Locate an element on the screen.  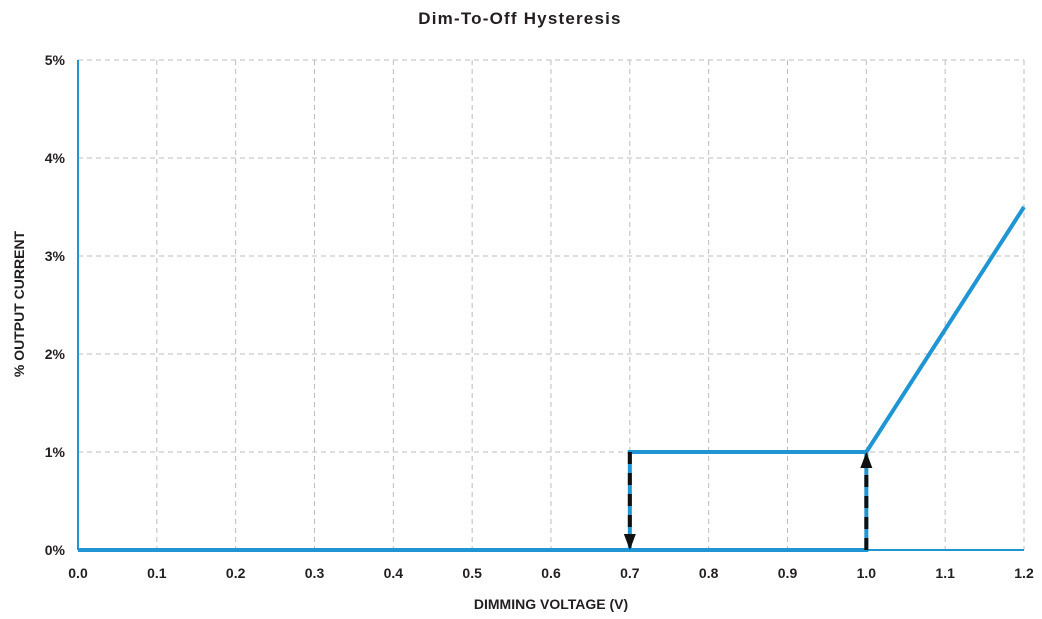
y-axis-label: % OUTPUT CURRENT is located at coordinates (19, 303).